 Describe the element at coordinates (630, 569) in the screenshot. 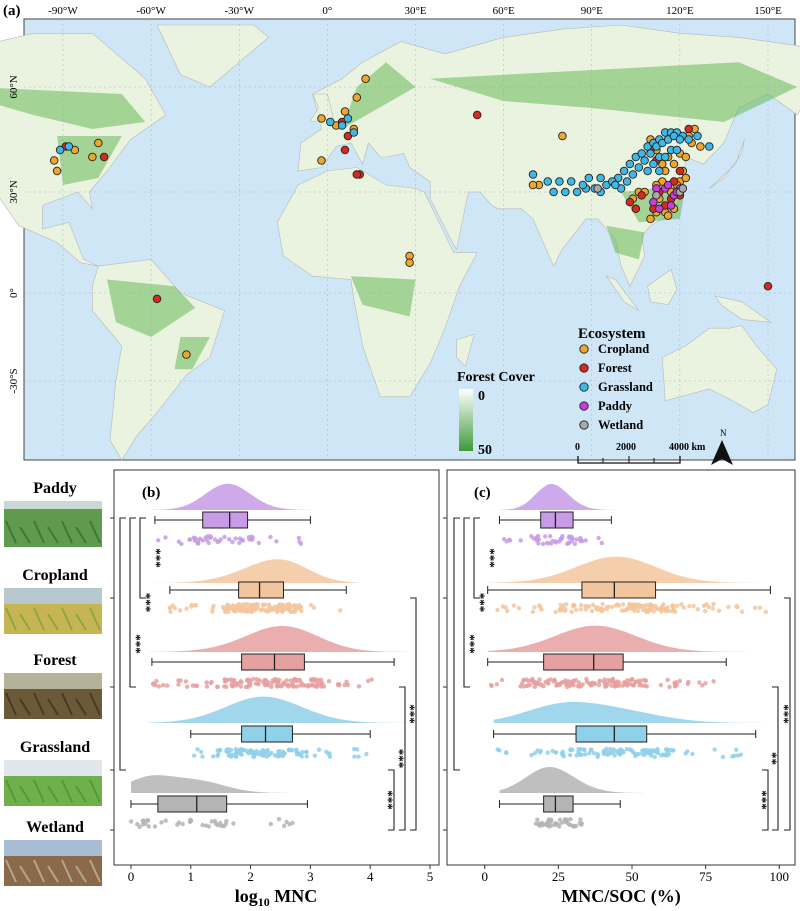

I see `density-ridge-cropland` at that location.